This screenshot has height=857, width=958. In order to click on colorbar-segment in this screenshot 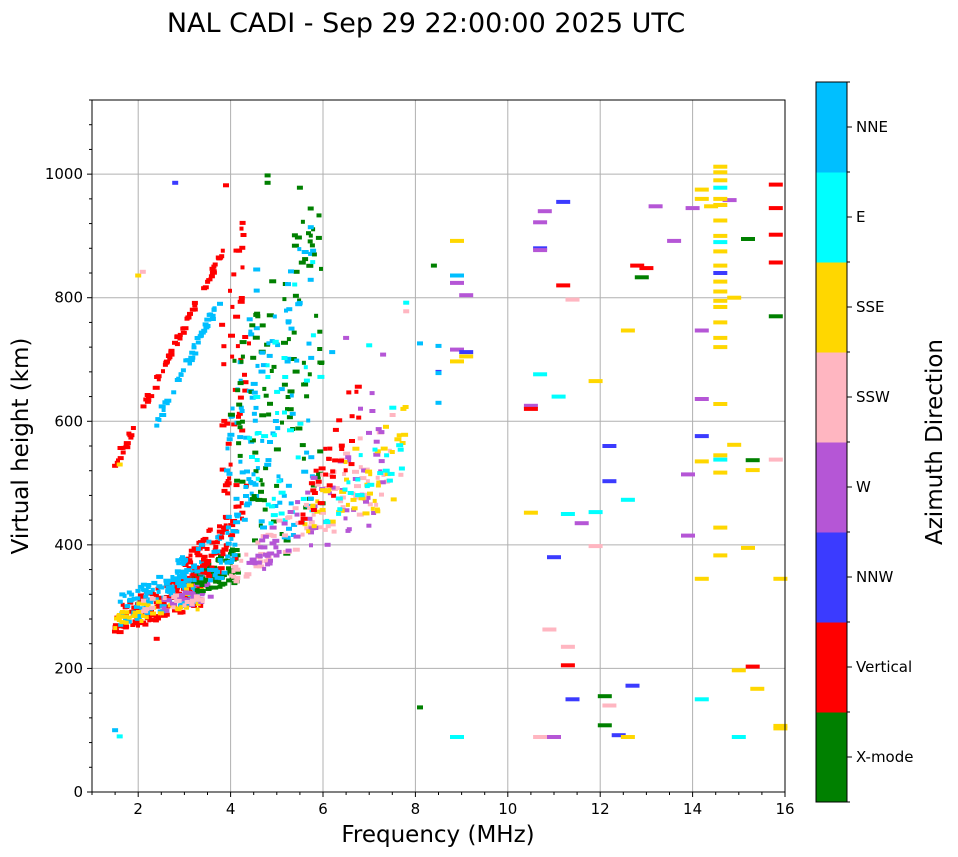, I will do `click(831, 667)`.